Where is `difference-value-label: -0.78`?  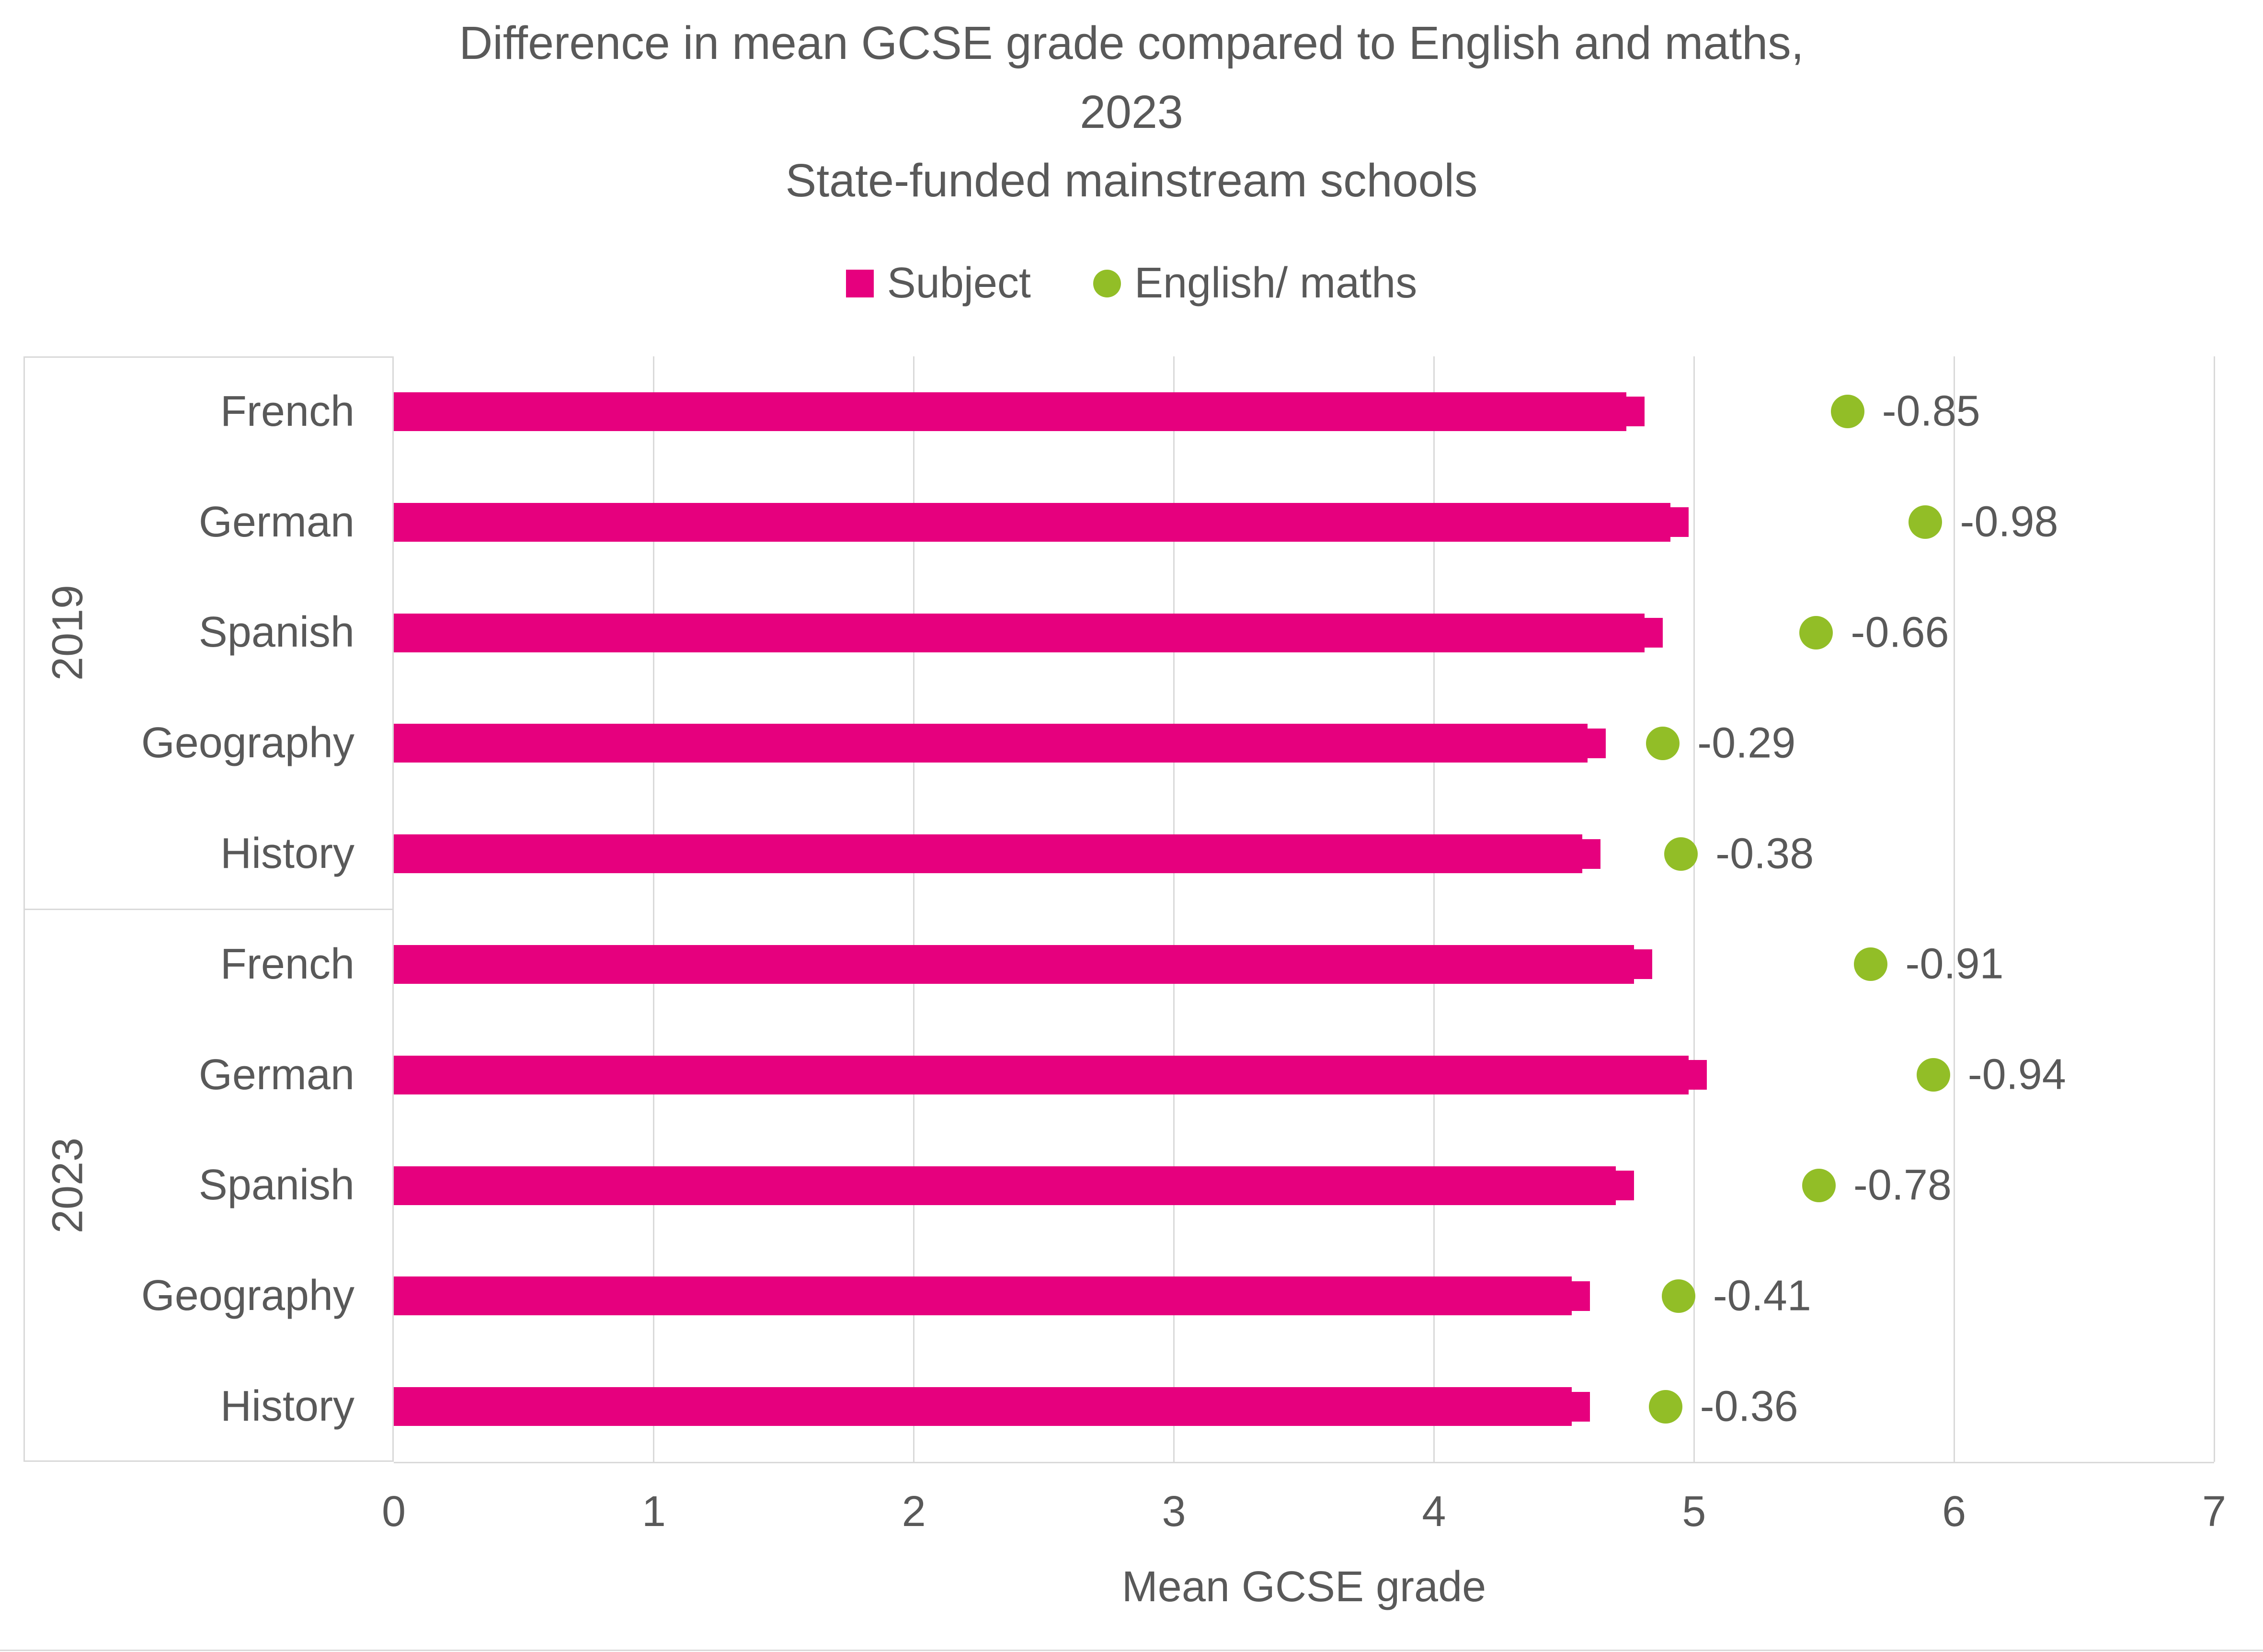
difference-value-label: -0.78 is located at coordinates (1903, 1185).